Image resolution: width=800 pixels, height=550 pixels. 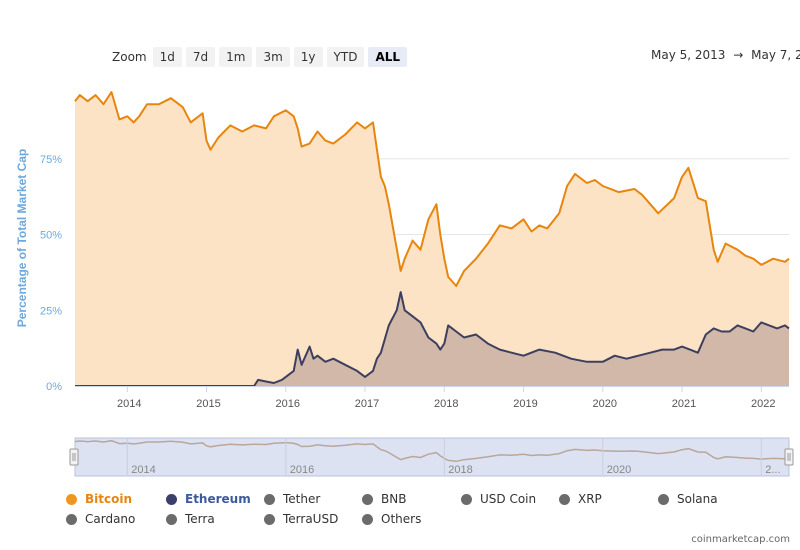 What do you see at coordinates (273, 57) in the screenshot?
I see `zoom-3m-button: 3m` at bounding box center [273, 57].